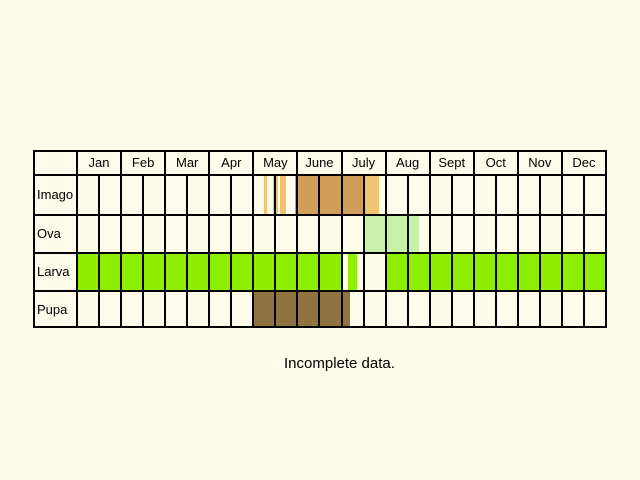  What do you see at coordinates (584, 162) in the screenshot?
I see `month-header: Dec` at bounding box center [584, 162].